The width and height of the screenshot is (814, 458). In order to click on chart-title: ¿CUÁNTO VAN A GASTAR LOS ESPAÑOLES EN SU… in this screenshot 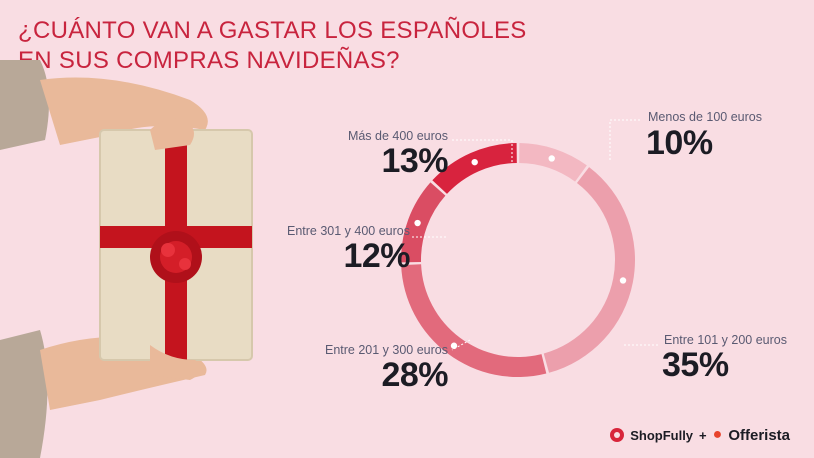, I will do `click(278, 46)`.